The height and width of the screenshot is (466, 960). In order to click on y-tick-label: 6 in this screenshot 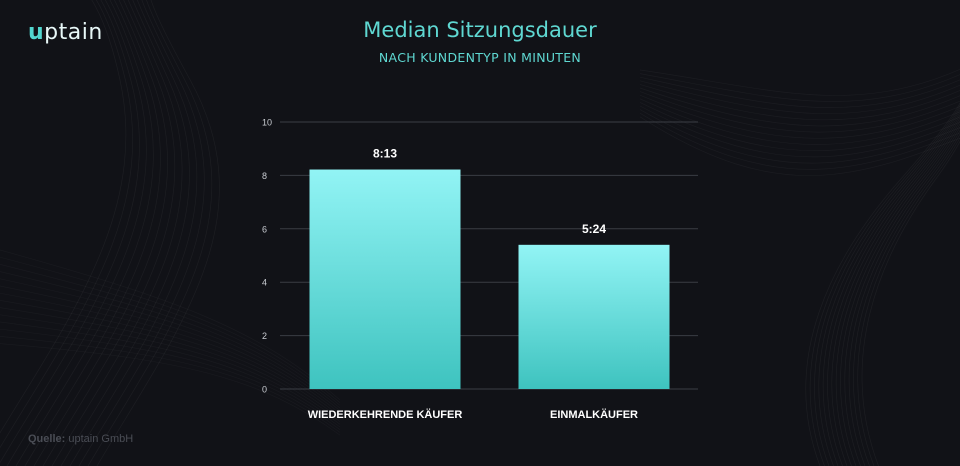, I will do `click(264, 229)`.